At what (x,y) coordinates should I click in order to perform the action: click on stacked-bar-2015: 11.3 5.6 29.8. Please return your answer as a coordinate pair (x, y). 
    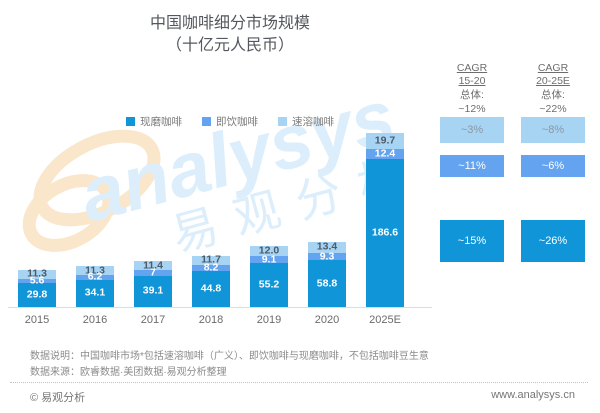
    Looking at the image, I should click on (37, 287).